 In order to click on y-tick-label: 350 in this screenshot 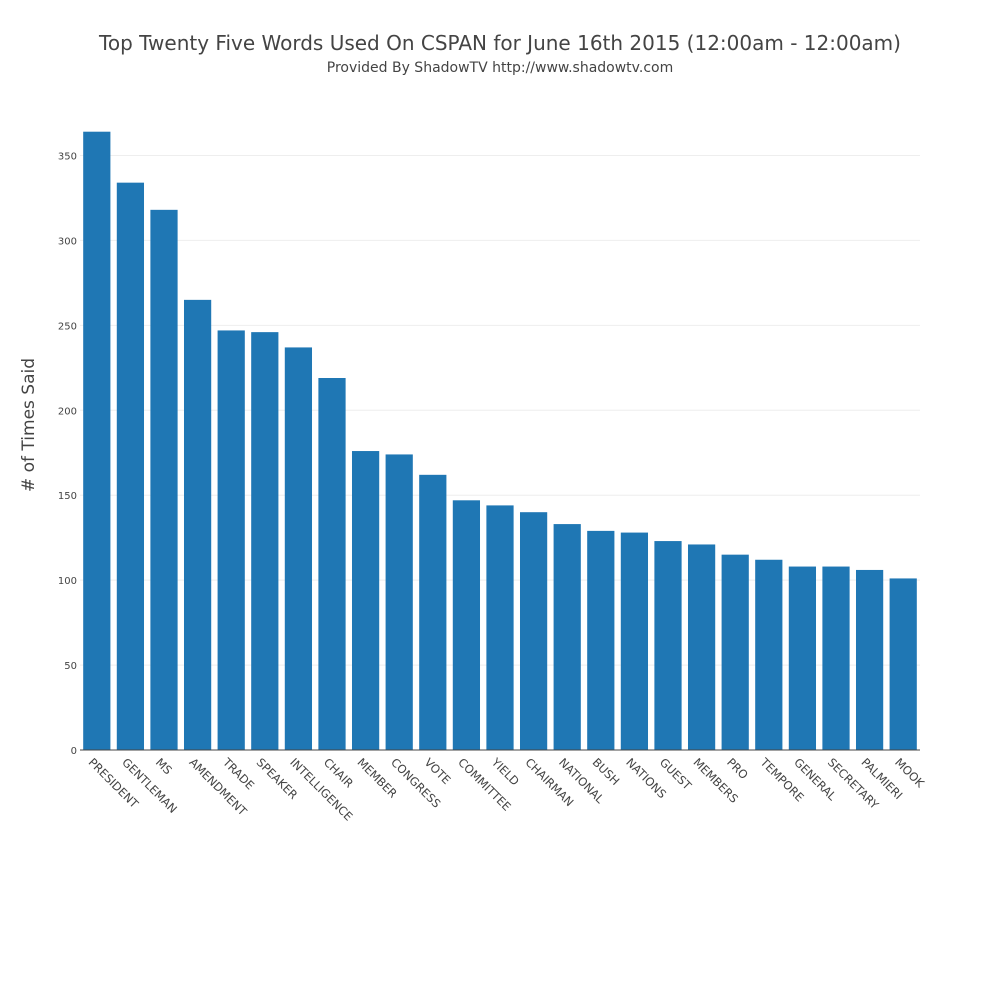, I will do `click(67, 156)`.